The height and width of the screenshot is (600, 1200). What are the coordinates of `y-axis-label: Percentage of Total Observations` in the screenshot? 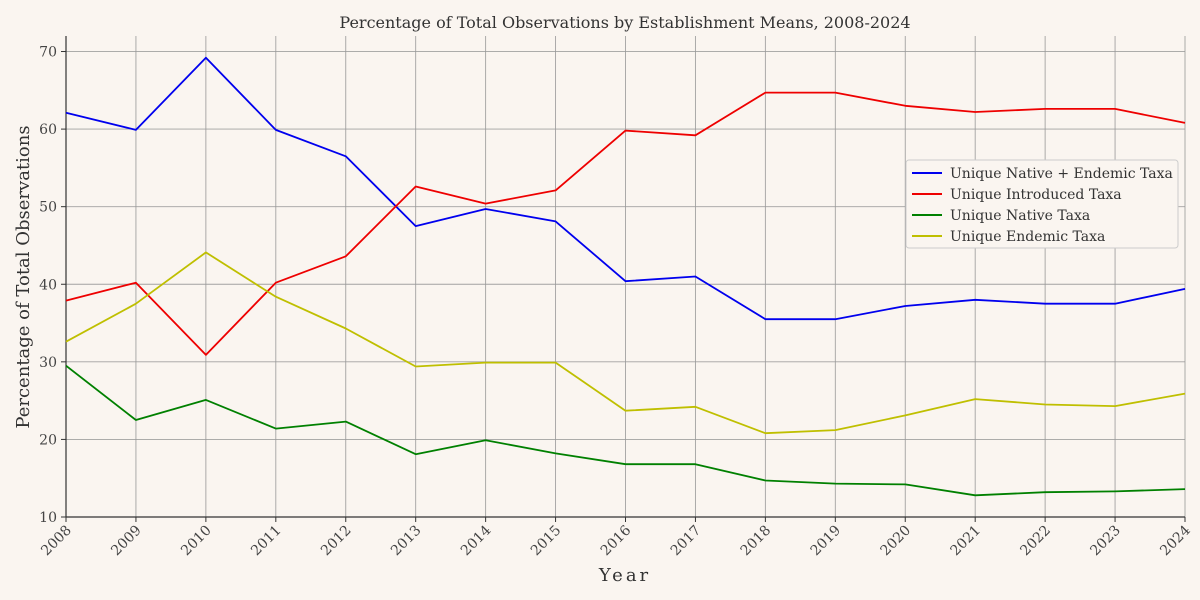 It's located at (23, 276).